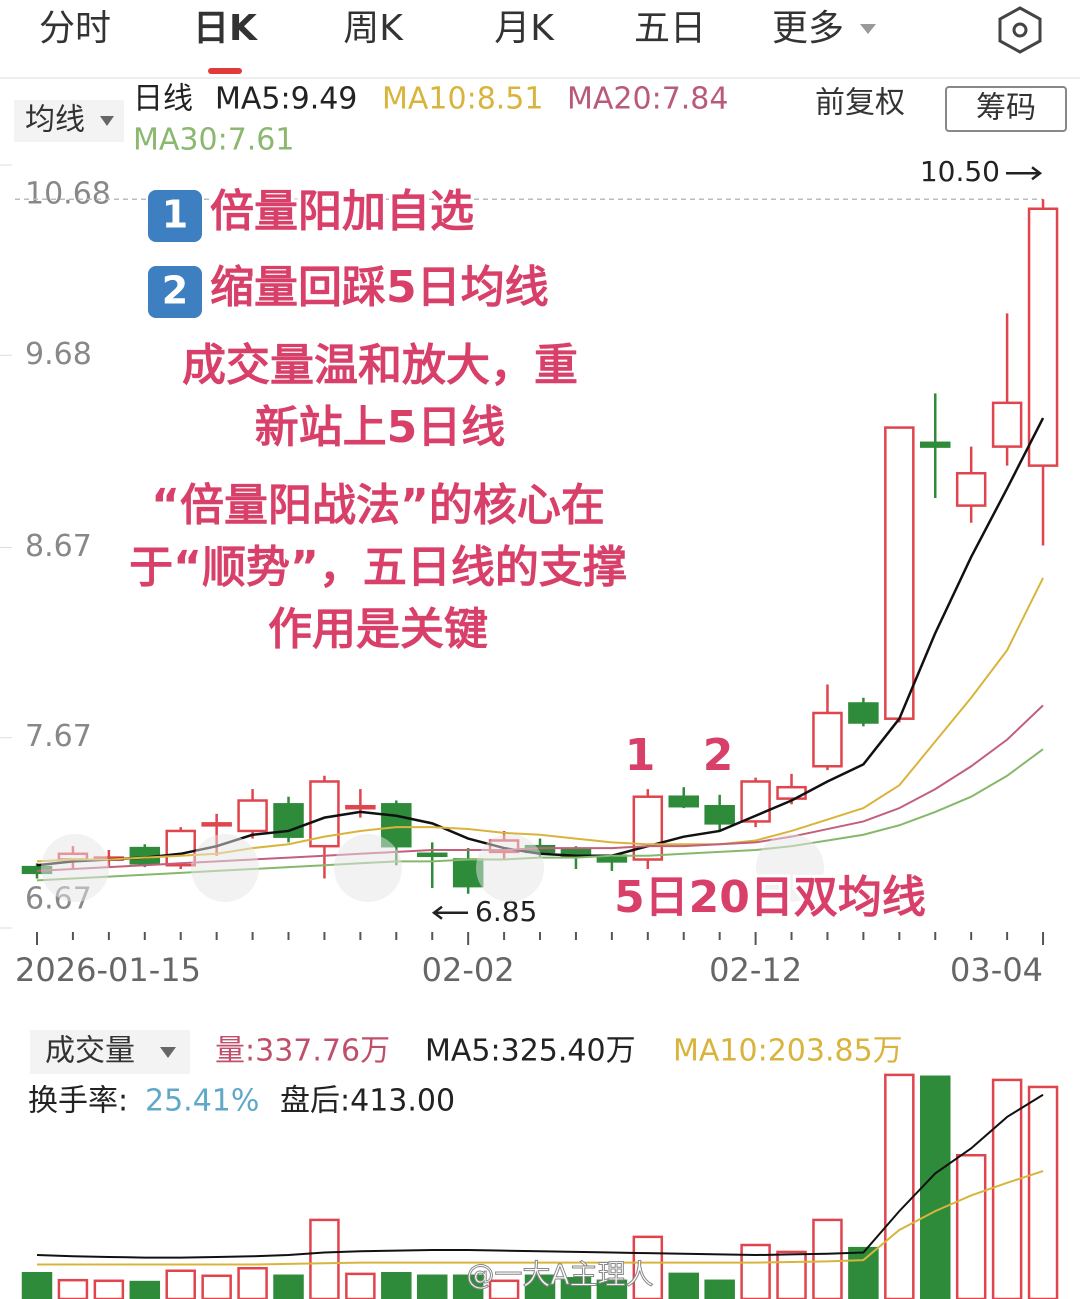  Describe the element at coordinates (755, 970) in the screenshot. I see `x-tick-label: 02-12` at that location.